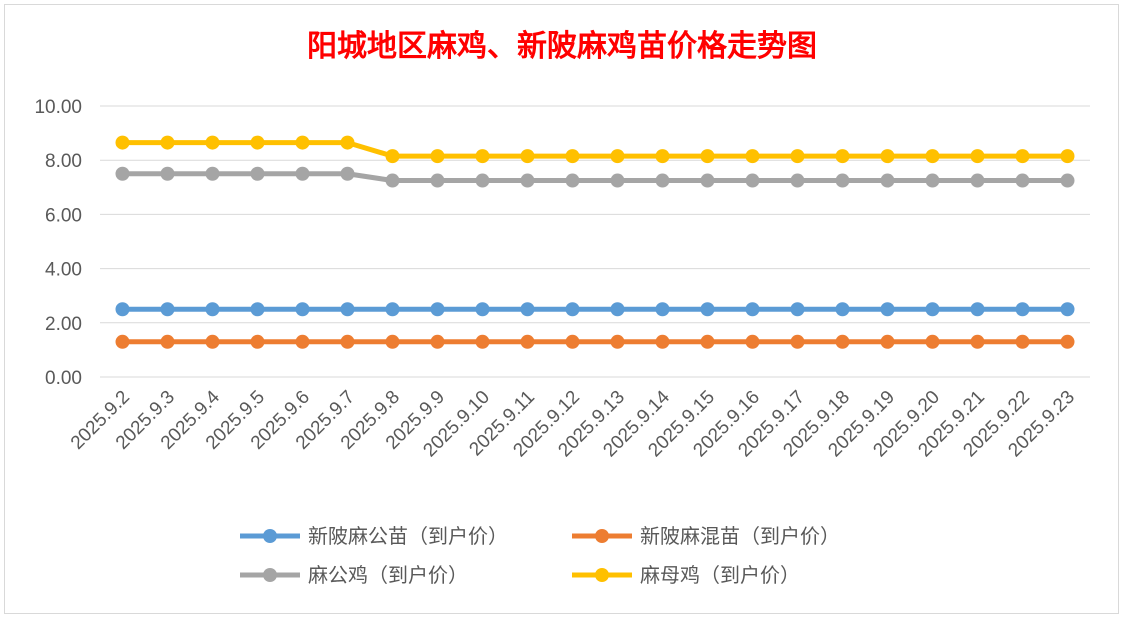  Describe the element at coordinates (63, 215) in the screenshot. I see `y-tick-label: 6.00` at that location.